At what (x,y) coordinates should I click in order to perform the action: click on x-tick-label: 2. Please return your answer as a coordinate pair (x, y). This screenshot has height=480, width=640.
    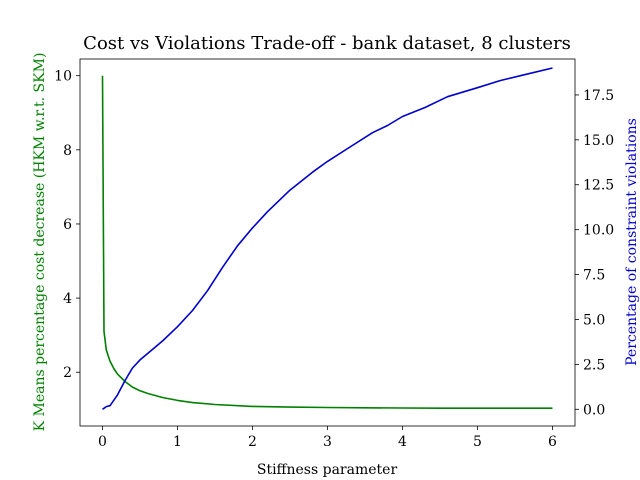
    Looking at the image, I should click on (252, 442).